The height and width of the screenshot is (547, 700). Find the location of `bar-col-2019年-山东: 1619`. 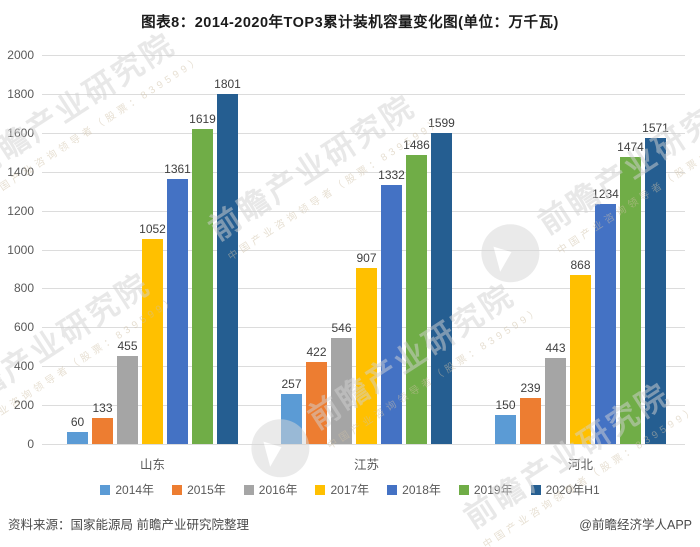

bar-col-2019年-山东: 1619 is located at coordinates (202, 249).